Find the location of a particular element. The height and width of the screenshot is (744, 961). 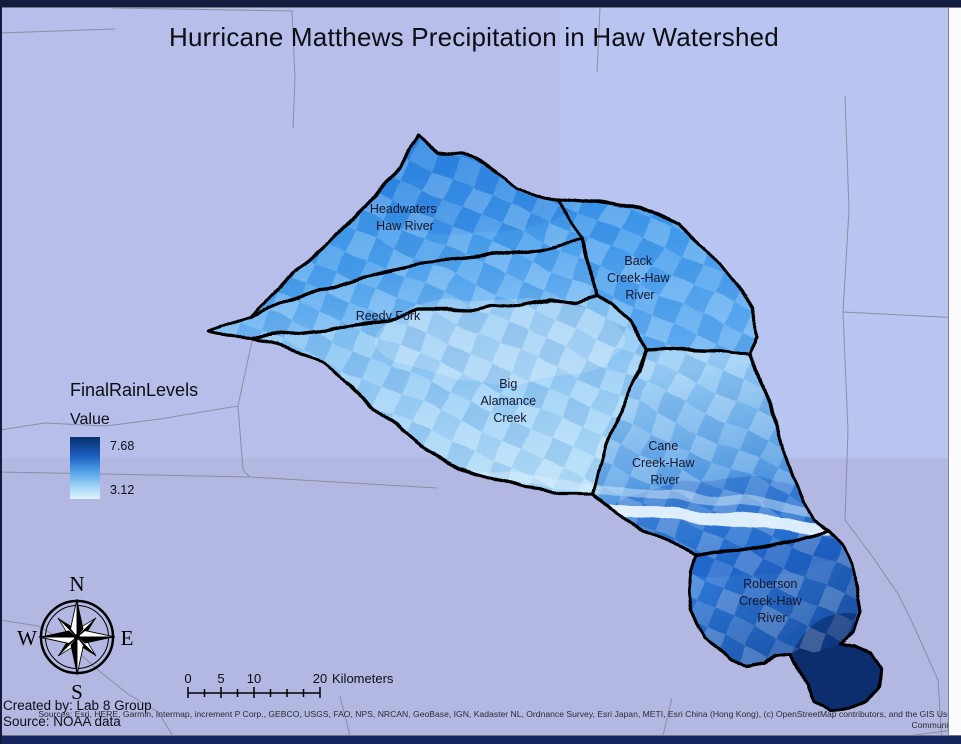

scale-unit-label: Kilometers is located at coordinates (363, 678).